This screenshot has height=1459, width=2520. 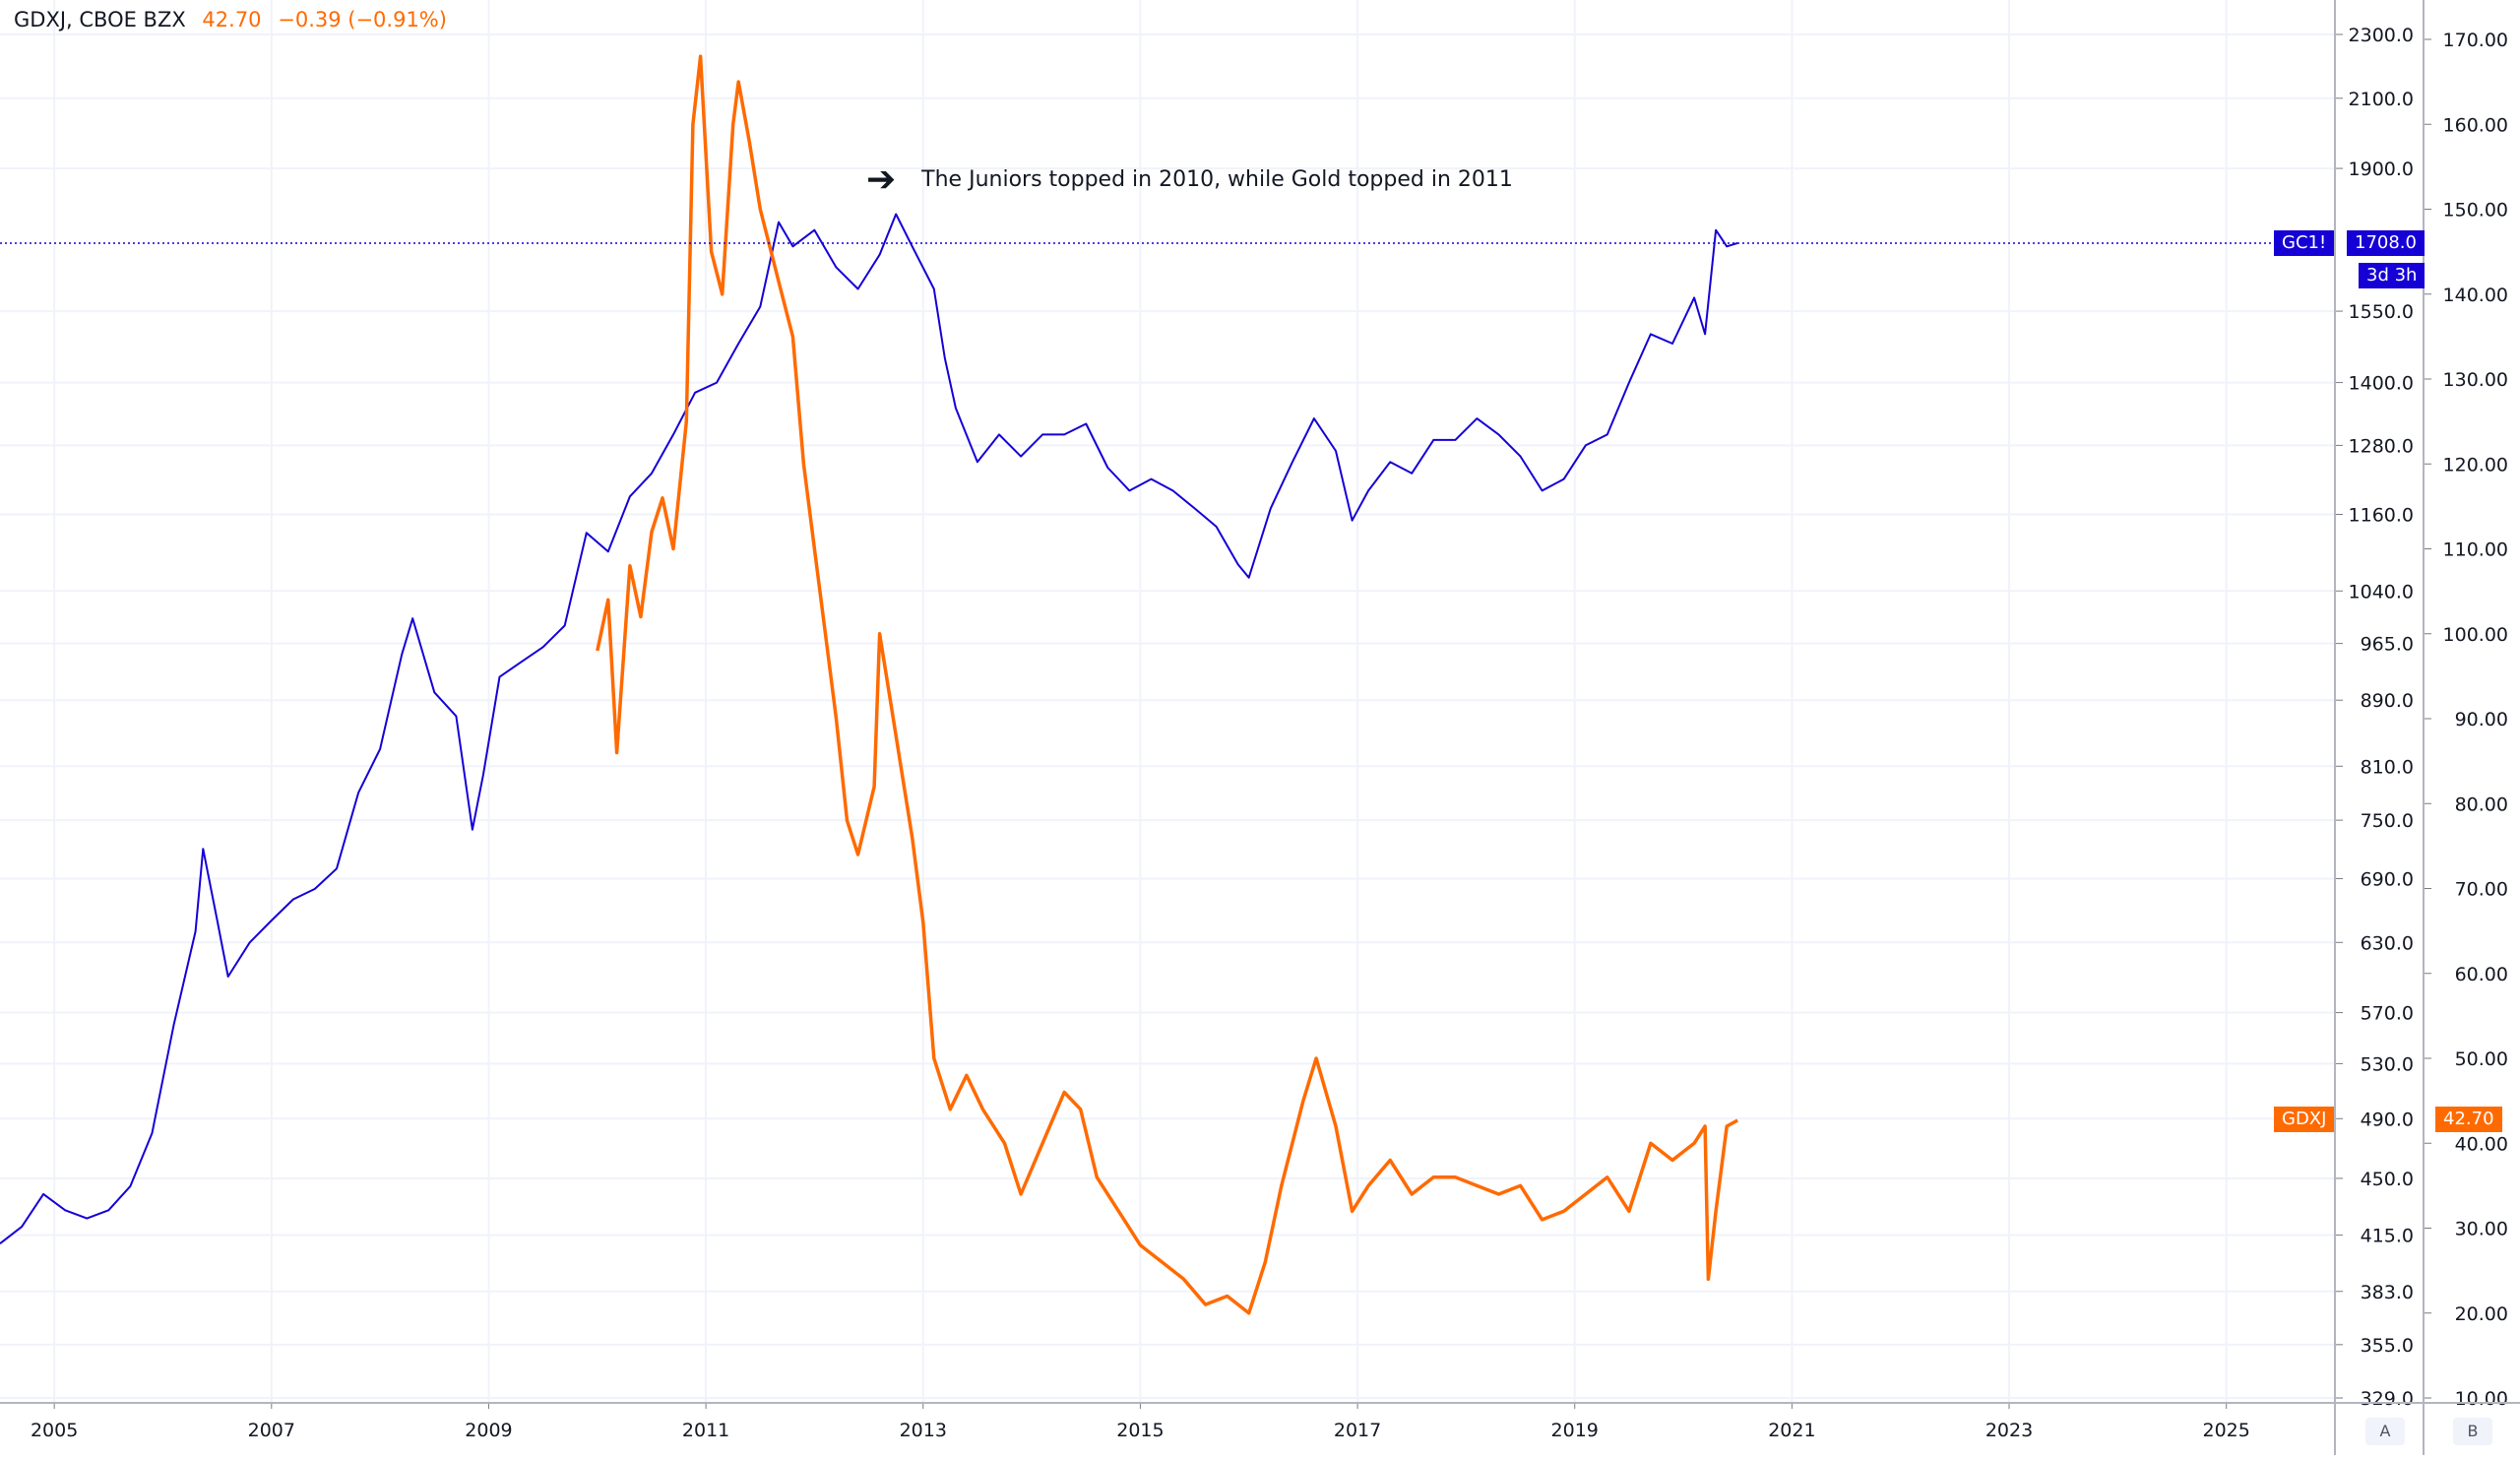 What do you see at coordinates (2381, 446) in the screenshot?
I see `left-axis-tick-label: 1280.0` at bounding box center [2381, 446].